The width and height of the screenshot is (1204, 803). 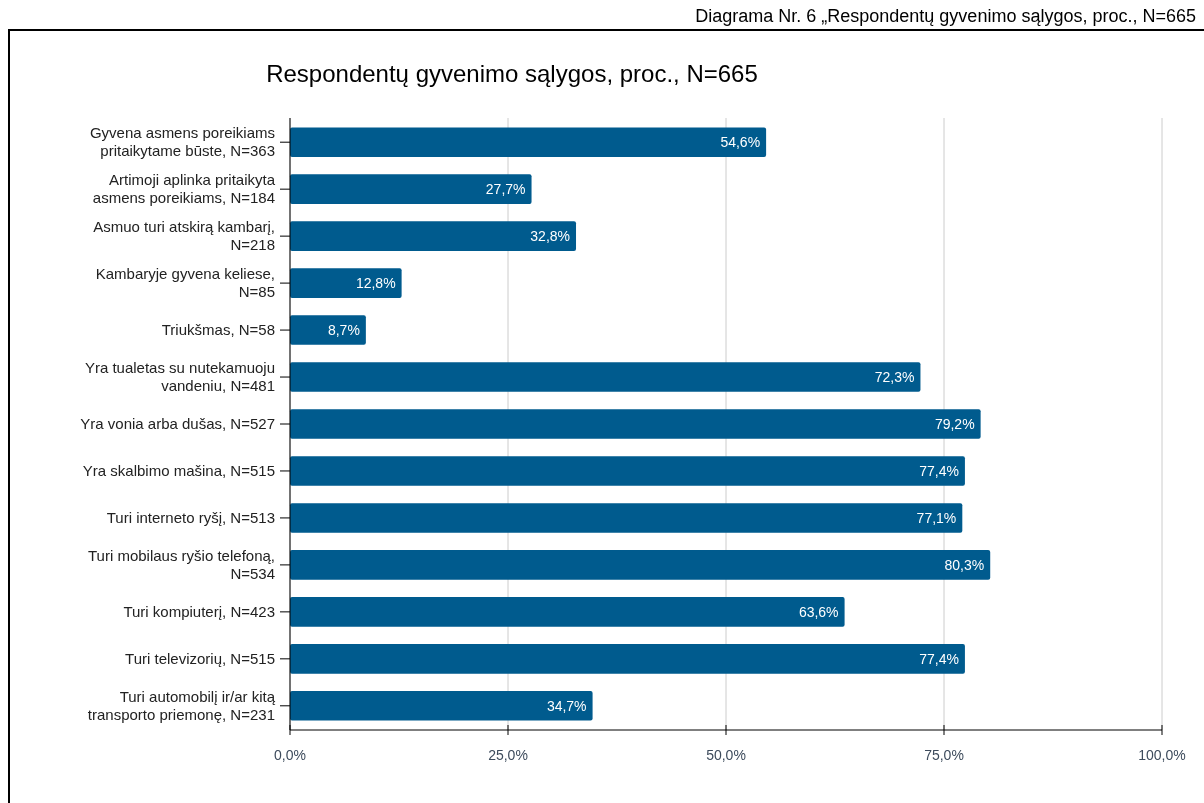 I want to click on x-tick-label: 50,0%, so click(x=726, y=755).